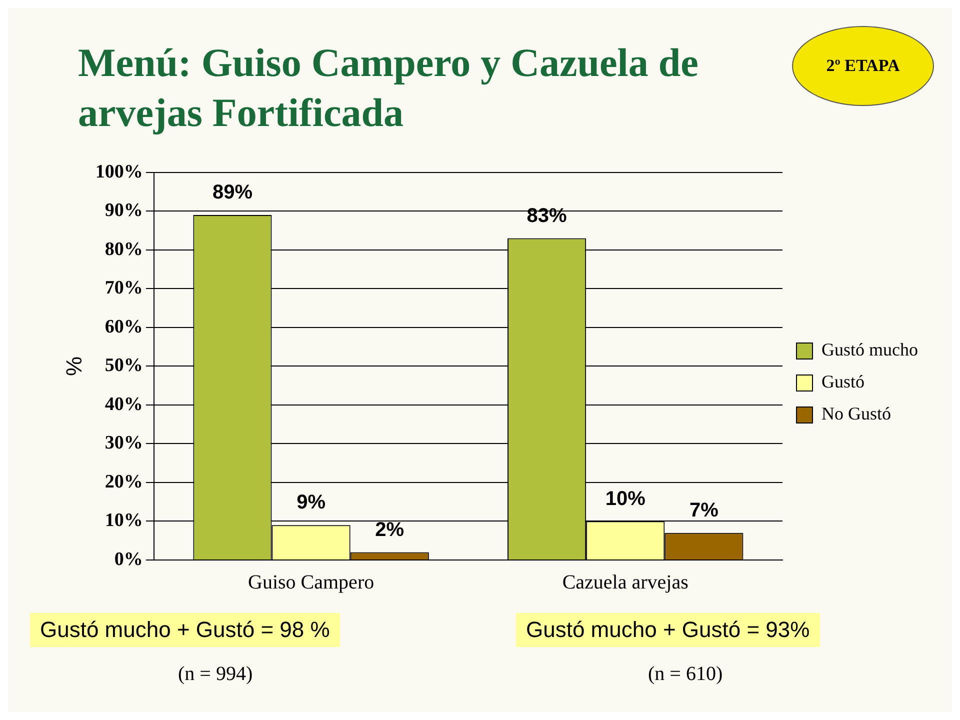 This screenshot has width=960, height=720. What do you see at coordinates (232, 193) in the screenshot?
I see `data-label: 89%` at bounding box center [232, 193].